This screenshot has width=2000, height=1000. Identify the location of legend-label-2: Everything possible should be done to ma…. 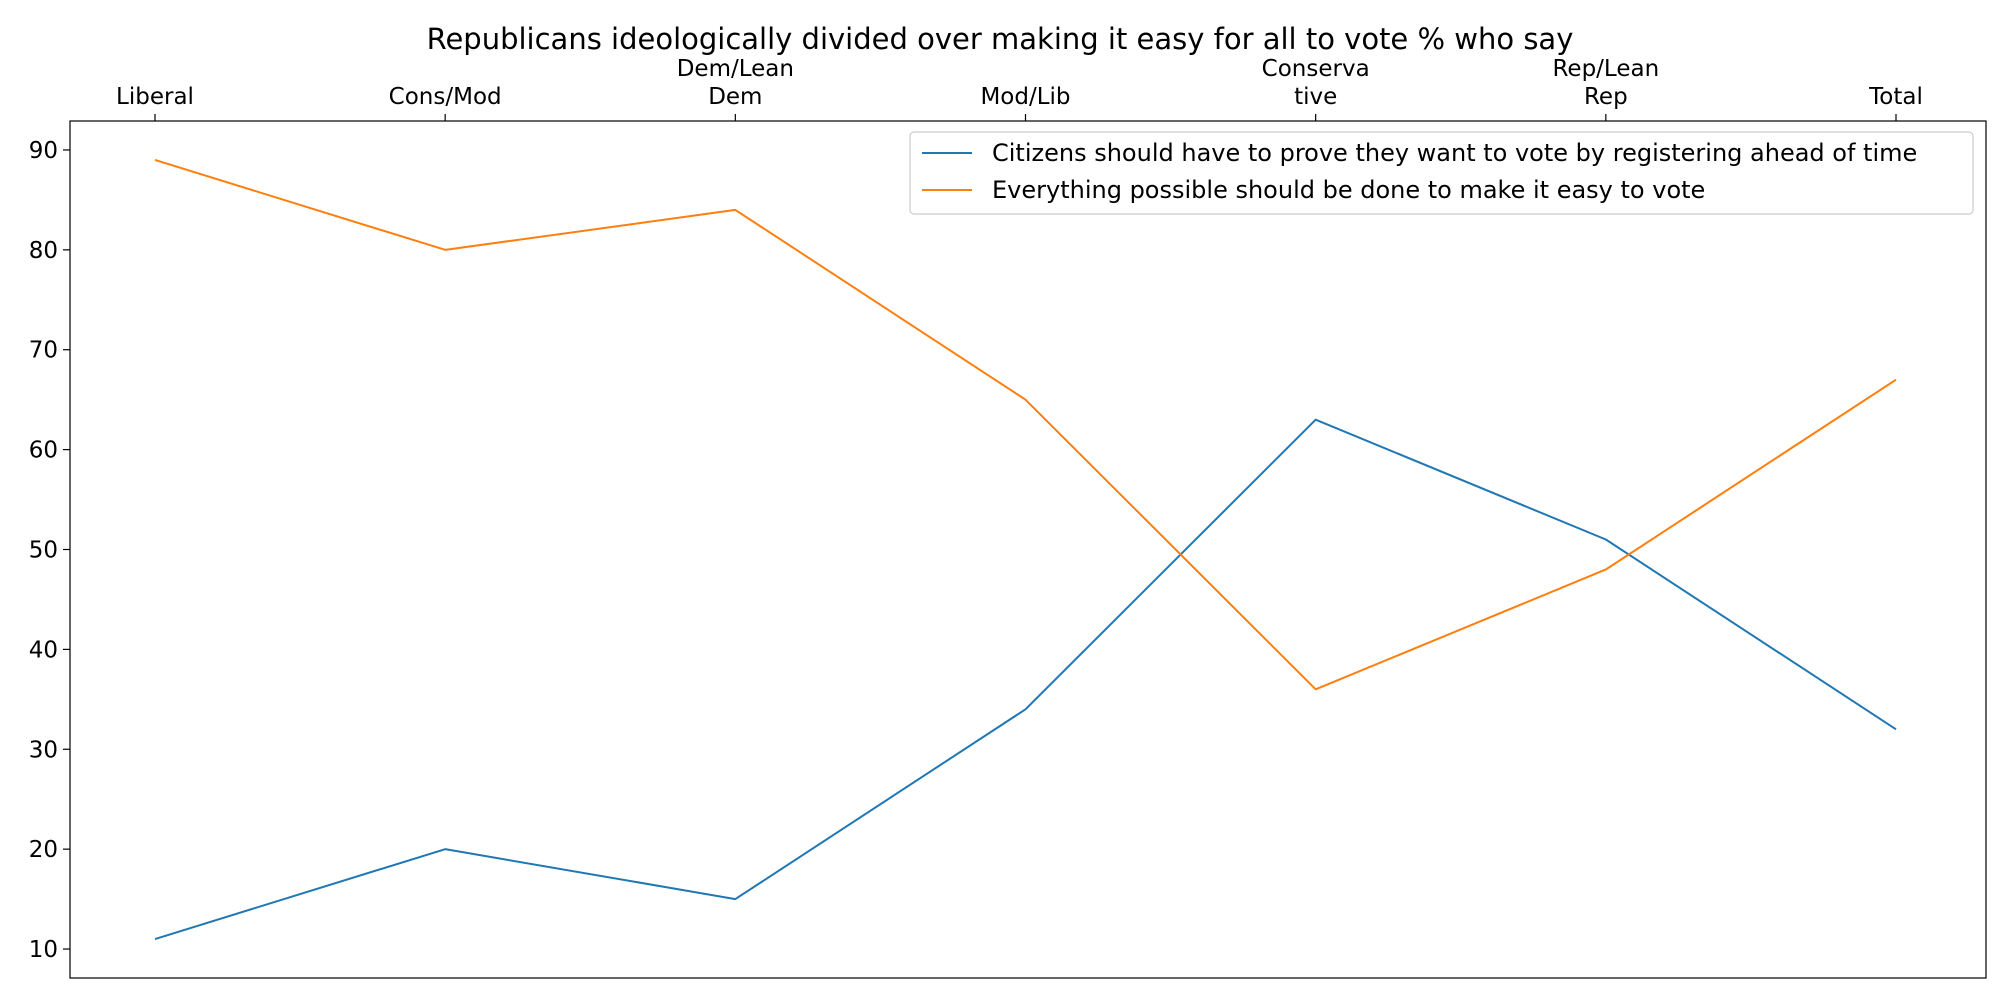
(1348, 190).